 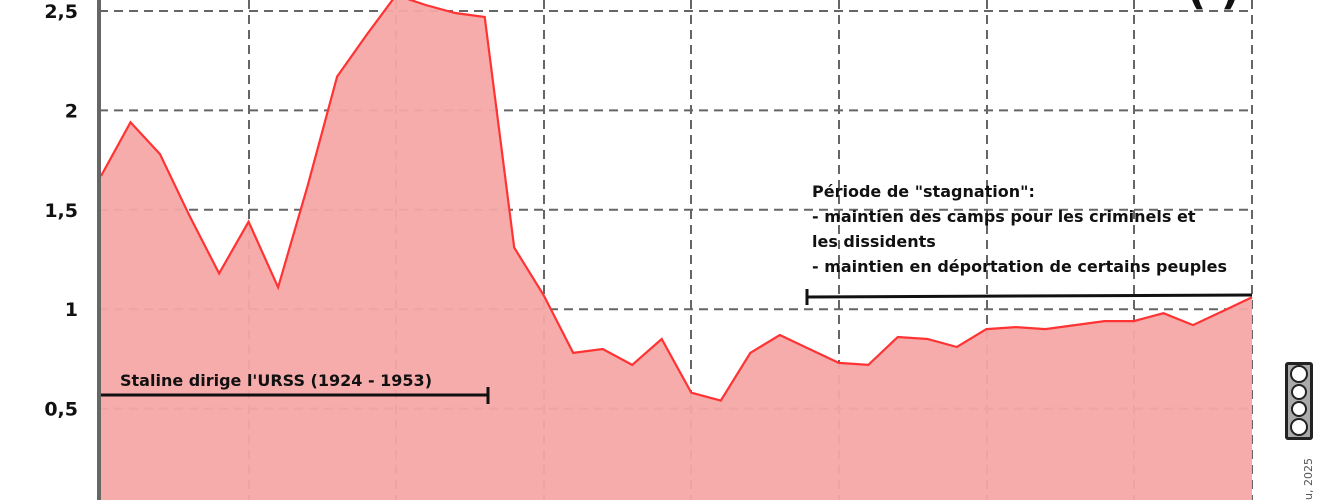 I want to click on stalin-label: Staline dirige l'URSS (1924 - 1953), so click(x=276, y=380).